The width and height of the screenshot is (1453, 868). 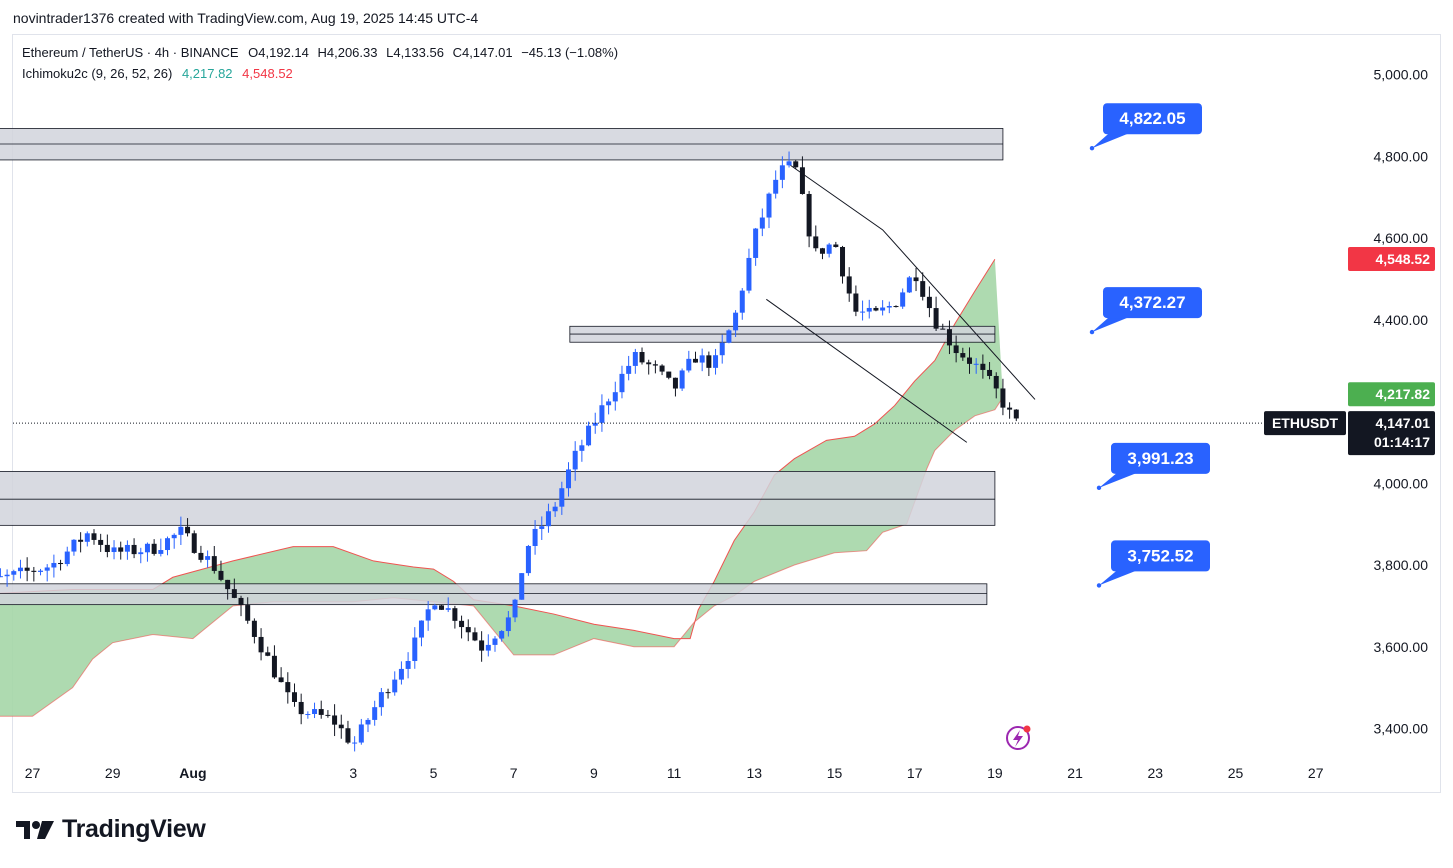 I want to click on callout-4: 3,752.52, so click(x=1153, y=564).